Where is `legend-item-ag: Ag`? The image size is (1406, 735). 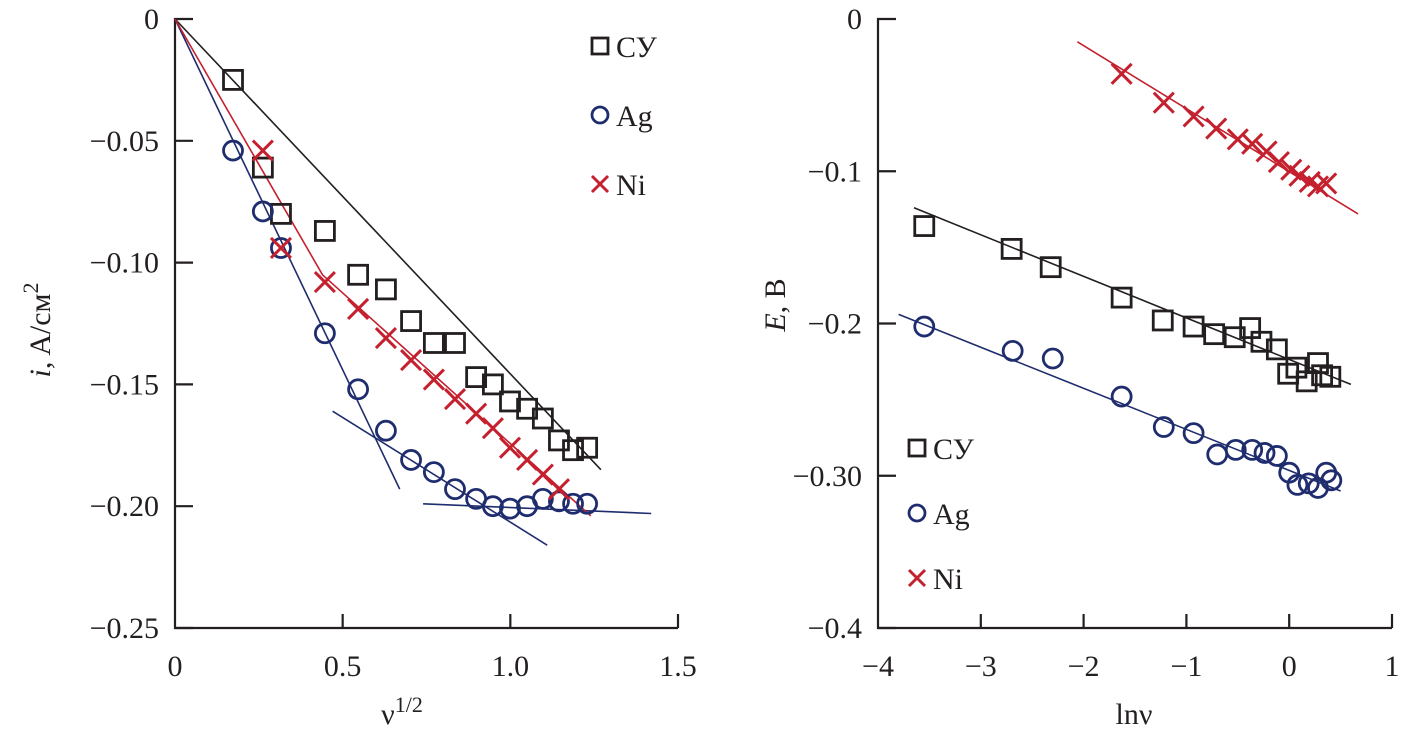 legend-item-ag: Ag is located at coordinates (938, 514).